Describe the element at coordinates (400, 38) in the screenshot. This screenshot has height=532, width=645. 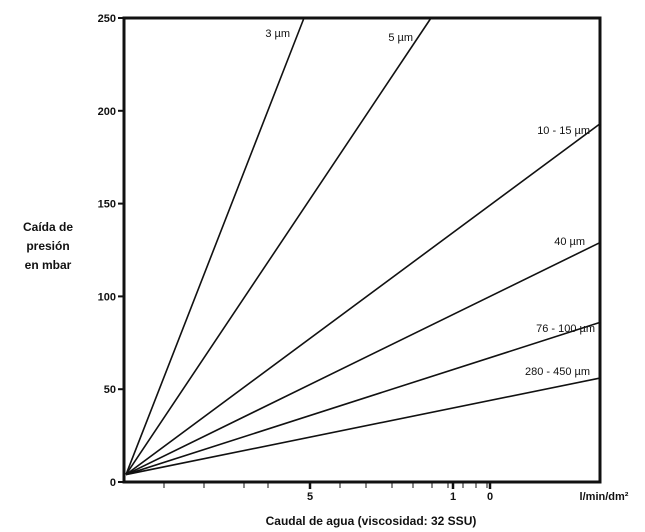
I see `series-label-1: 5 µm` at that location.